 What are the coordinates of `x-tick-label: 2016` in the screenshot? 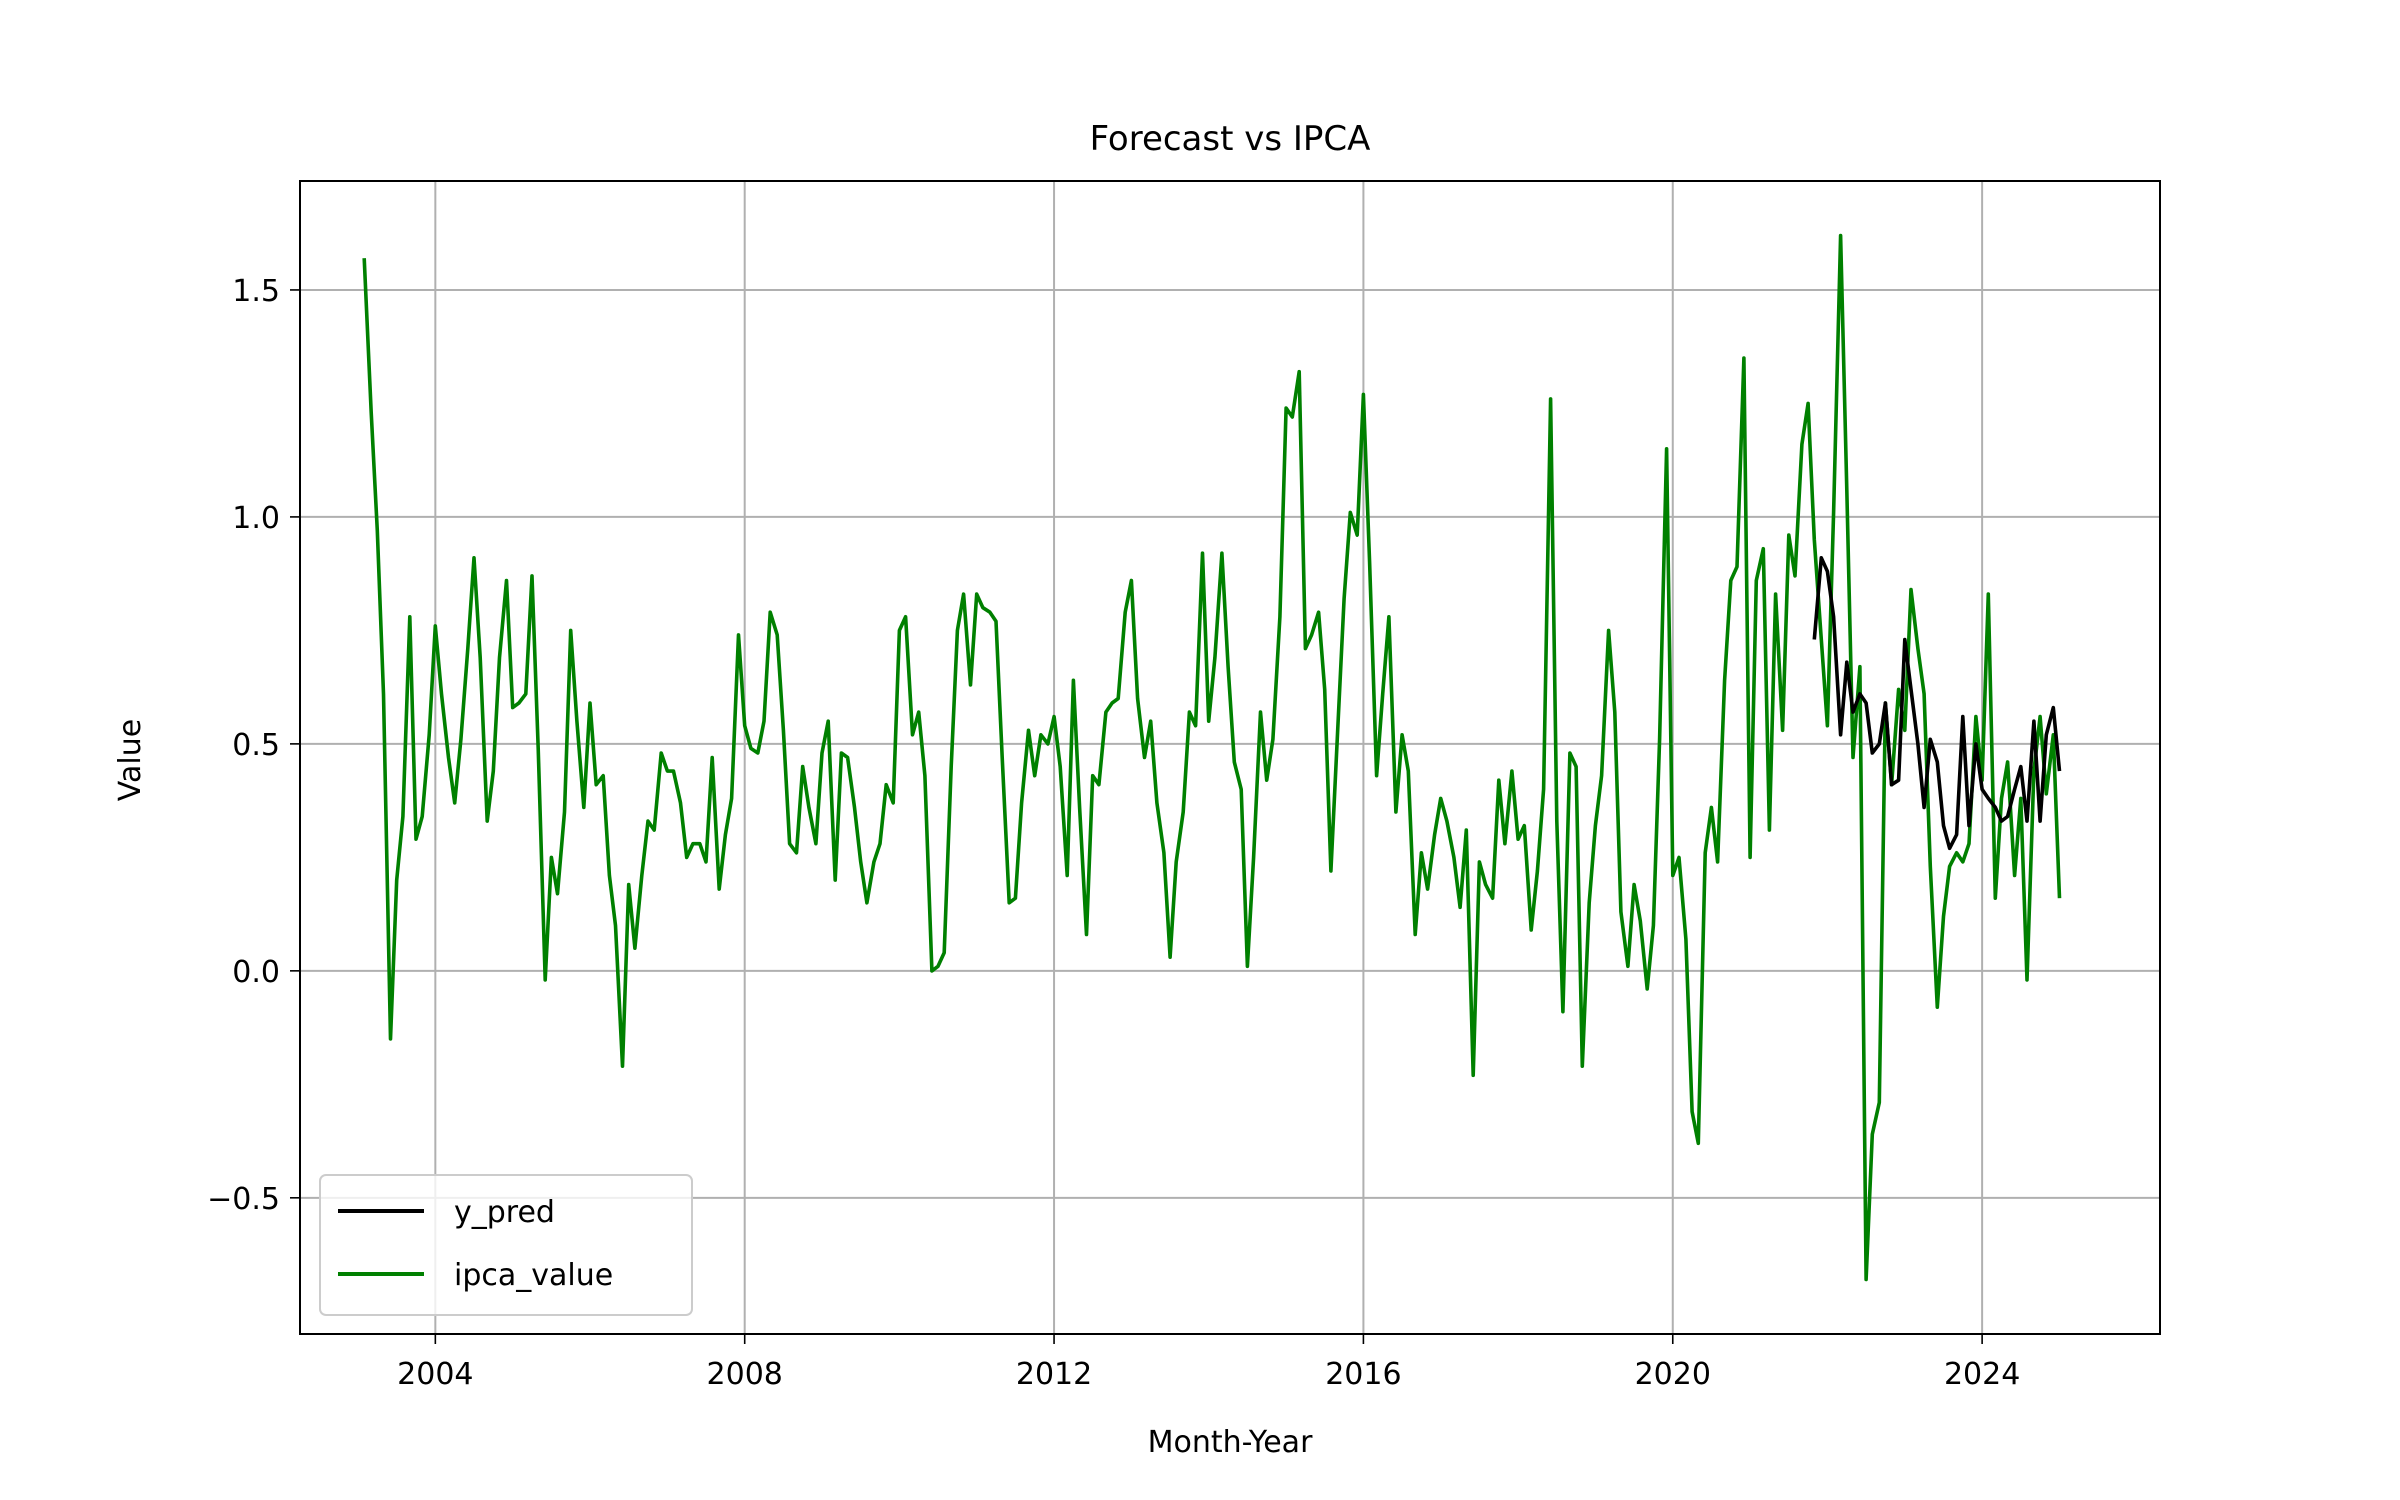 It's located at (1363, 1374).